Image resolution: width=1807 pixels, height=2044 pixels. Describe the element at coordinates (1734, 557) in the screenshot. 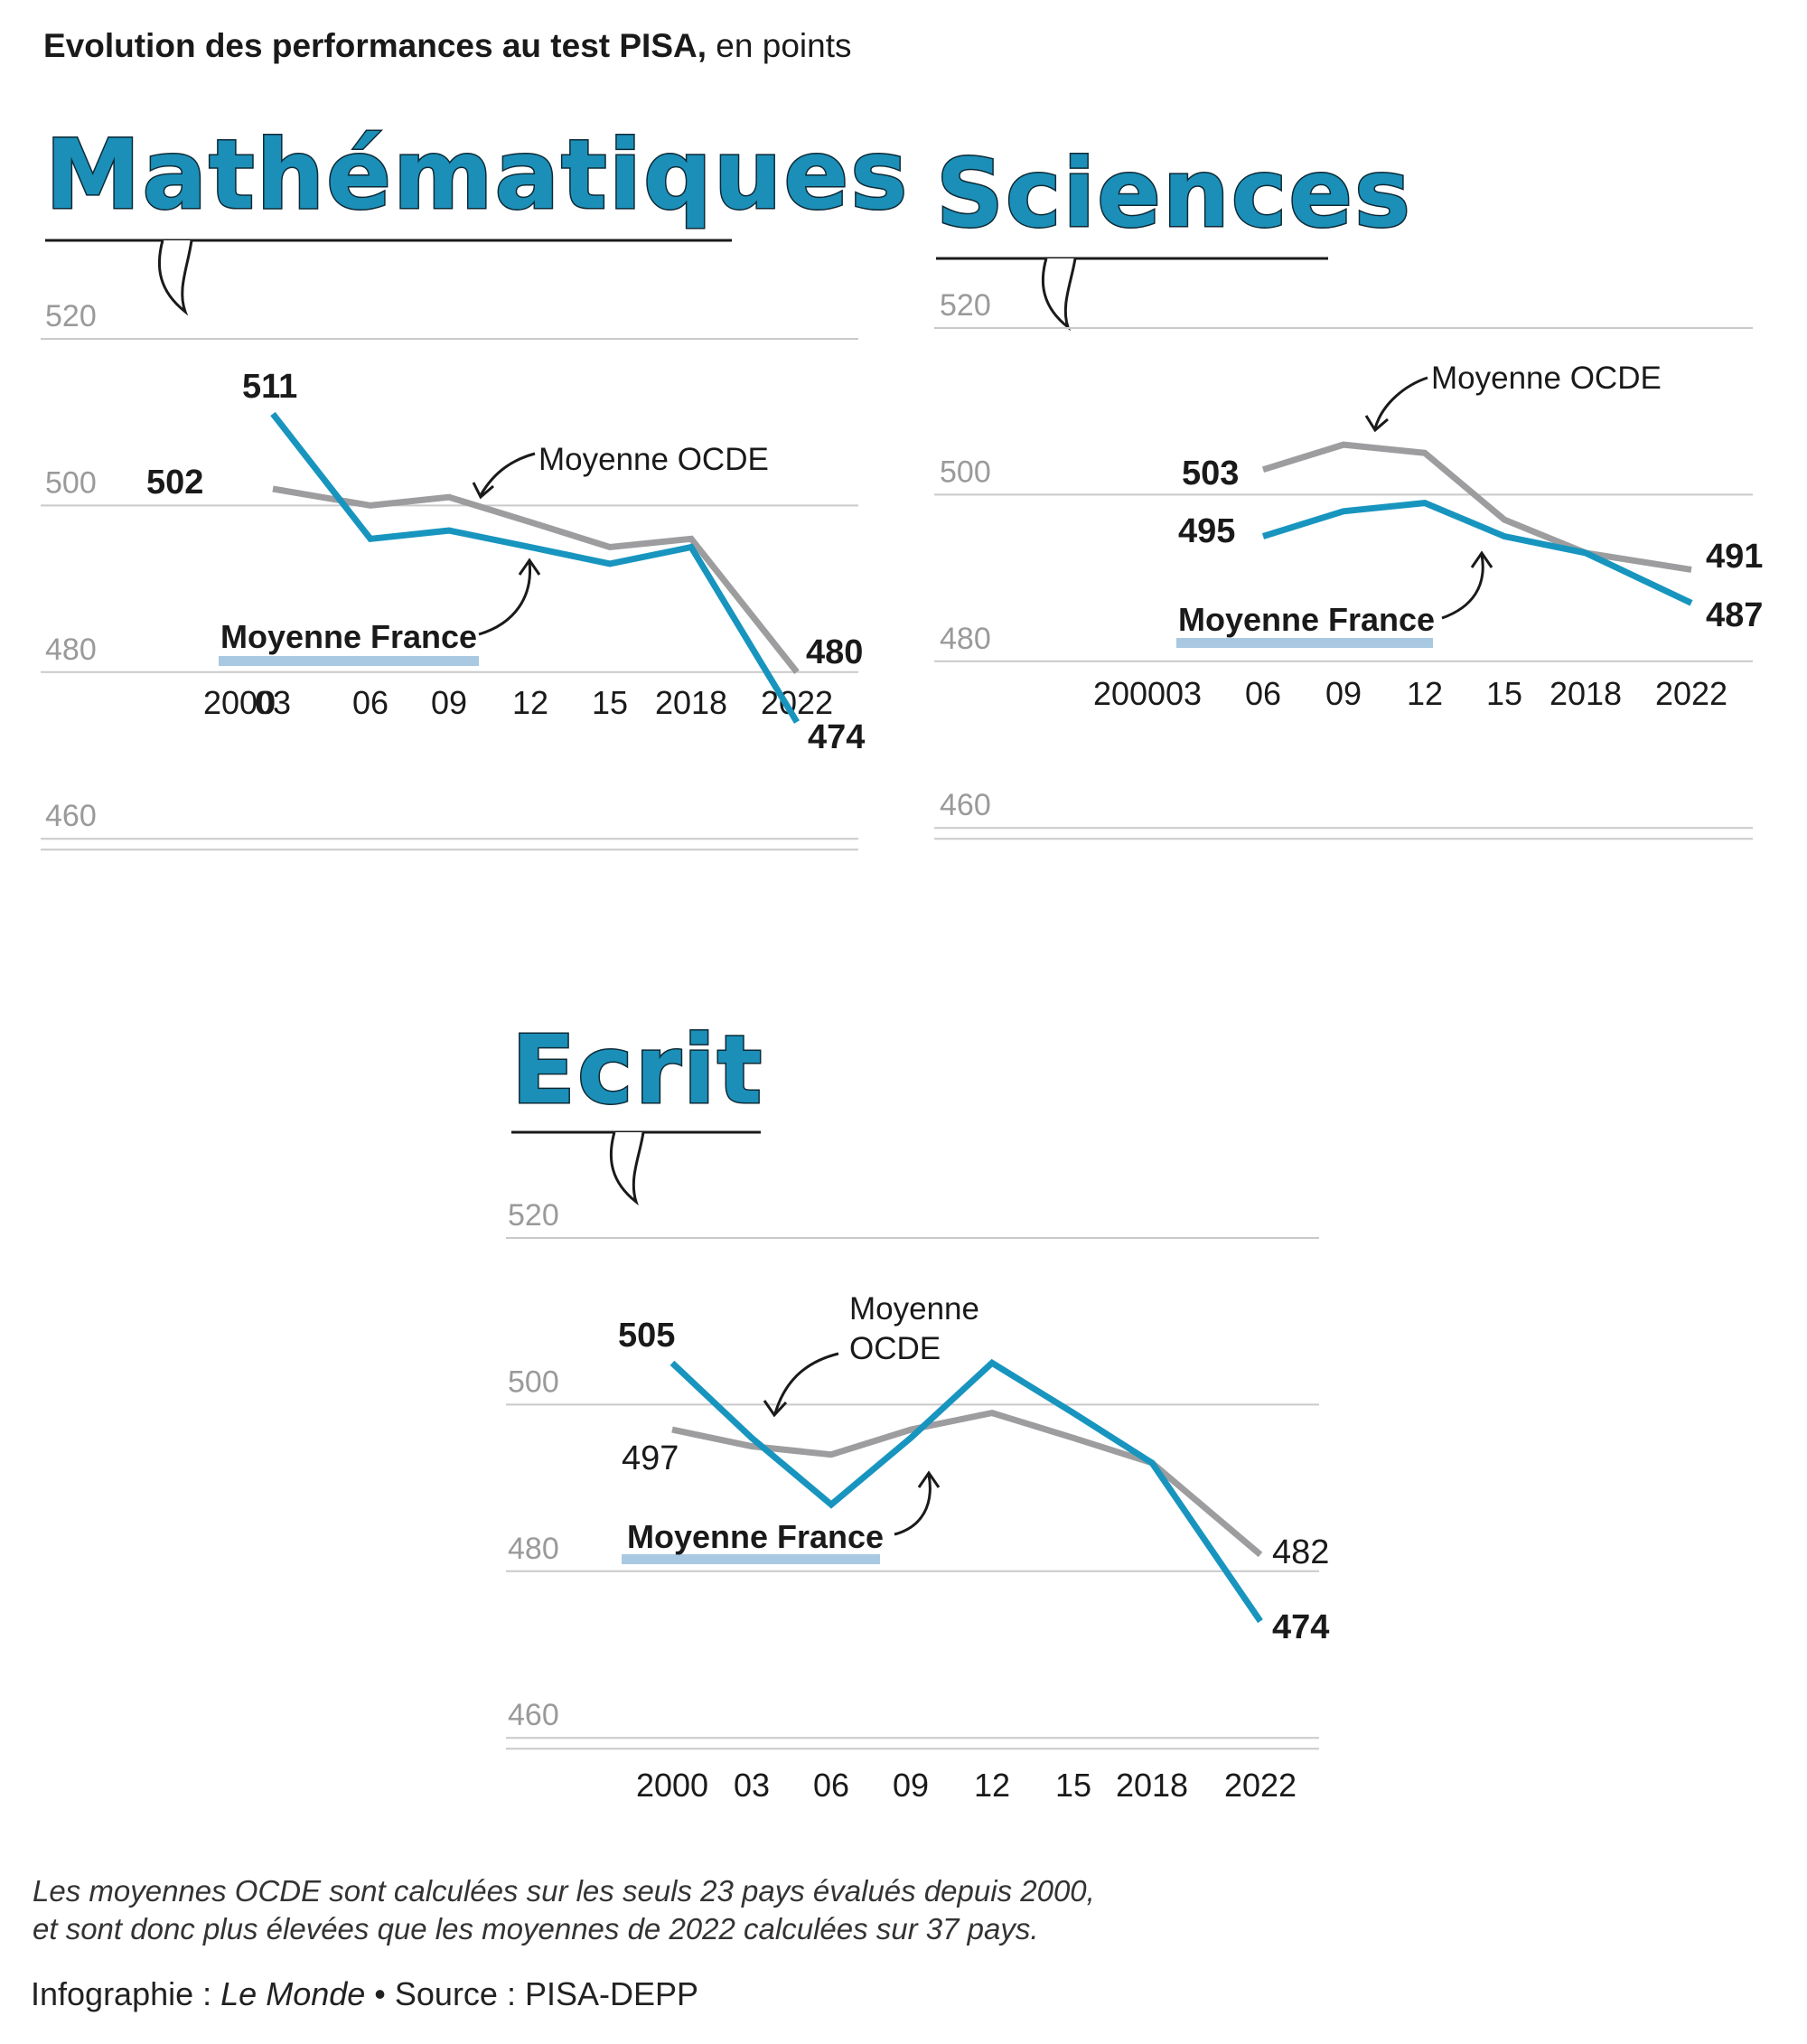

I see `ocde-end-value: 491` at that location.